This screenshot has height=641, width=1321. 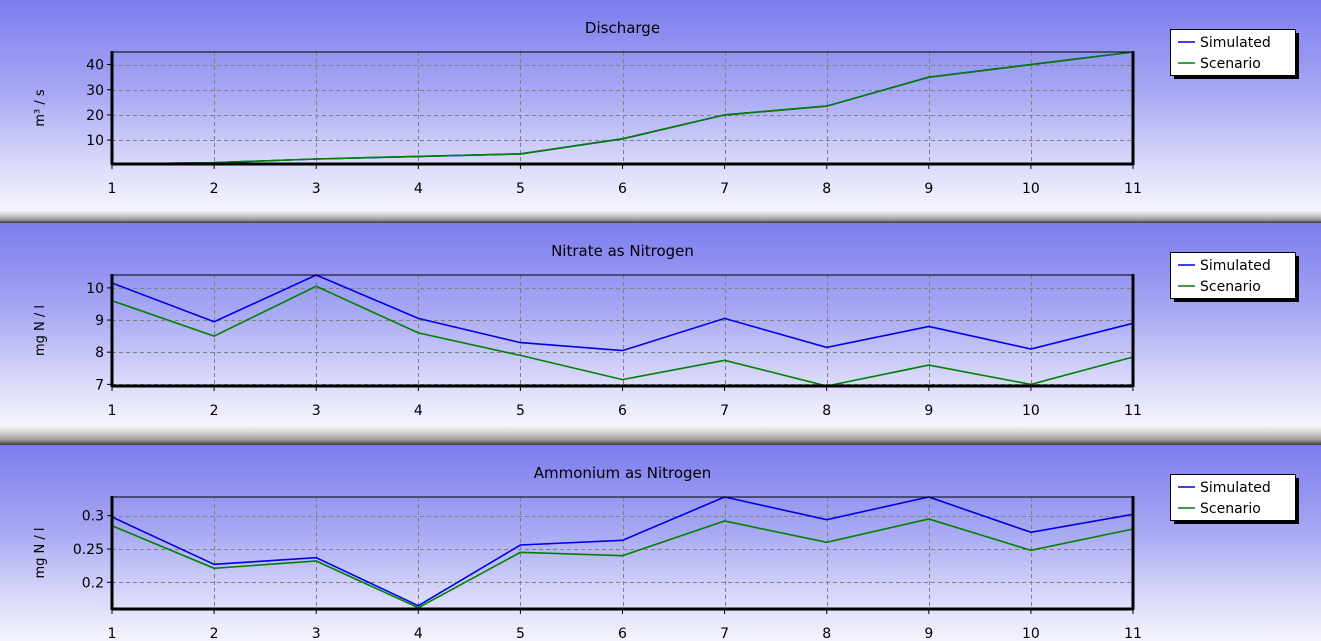 What do you see at coordinates (93, 517) in the screenshot?
I see `y-tick-label: 0.3` at bounding box center [93, 517].